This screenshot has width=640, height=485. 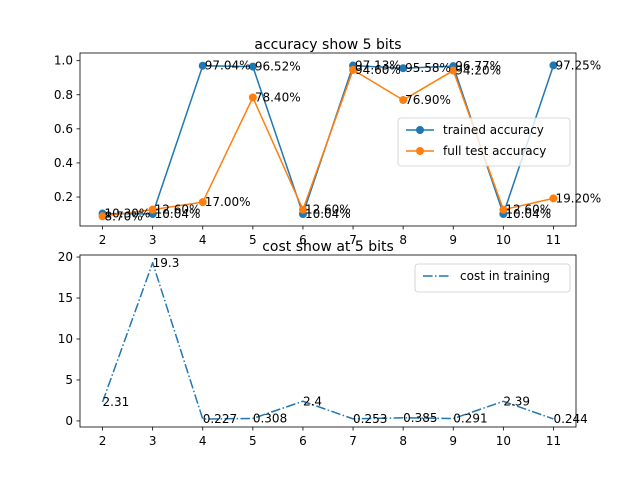 What do you see at coordinates (166, 263) in the screenshot?
I see `cost-data-label: 19.3` at bounding box center [166, 263].